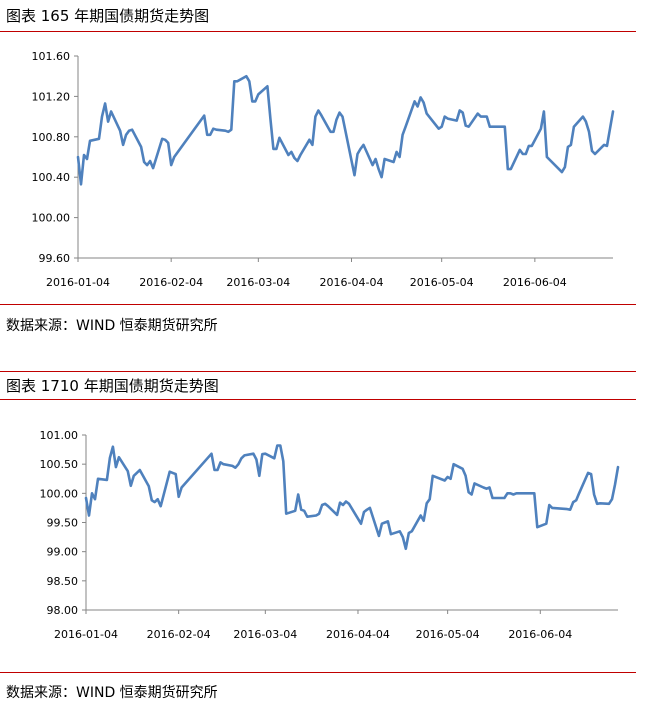 Image resolution: width=645 pixels, height=713 pixels. I want to click on chart-1-x-tick-label: 2016-03-04, so click(258, 282).